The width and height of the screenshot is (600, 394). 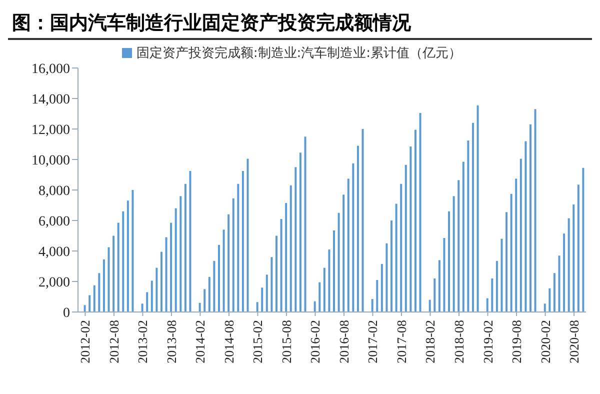 I want to click on x-tick-label: 2016-02, so click(x=315, y=342).